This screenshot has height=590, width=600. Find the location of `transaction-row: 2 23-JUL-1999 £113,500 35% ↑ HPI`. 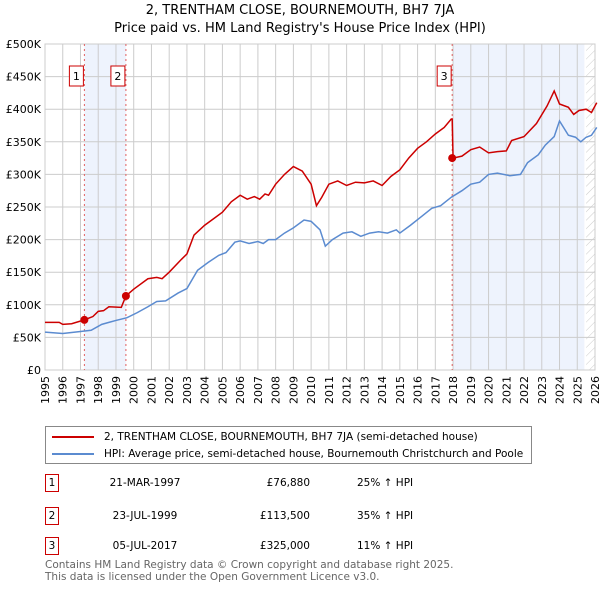

transaction-row: 2 23-JUL-1999 £113,500 35% ↑ HPI is located at coordinates (295, 516).